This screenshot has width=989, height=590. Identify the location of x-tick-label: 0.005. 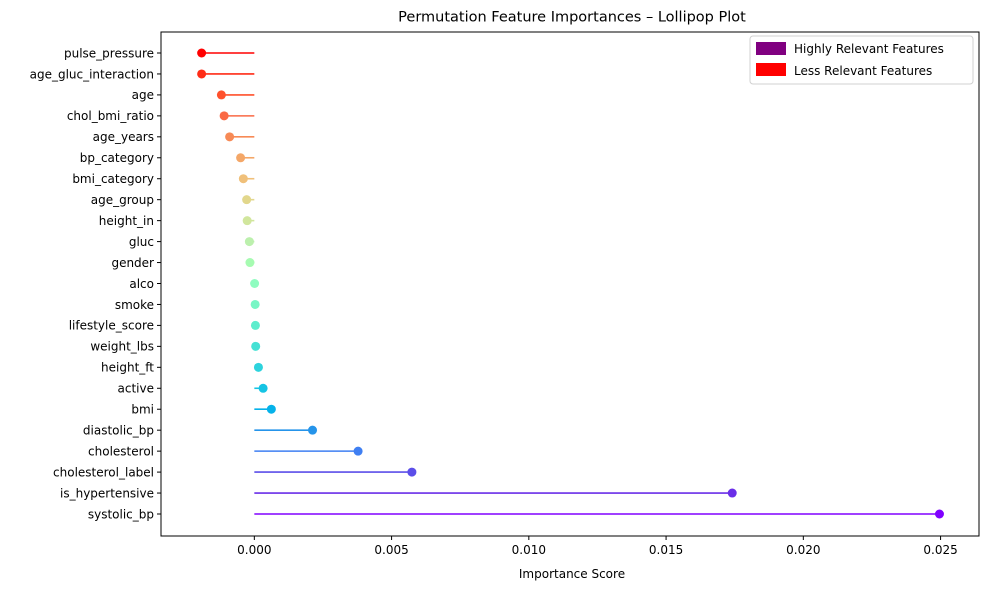
(391, 550).